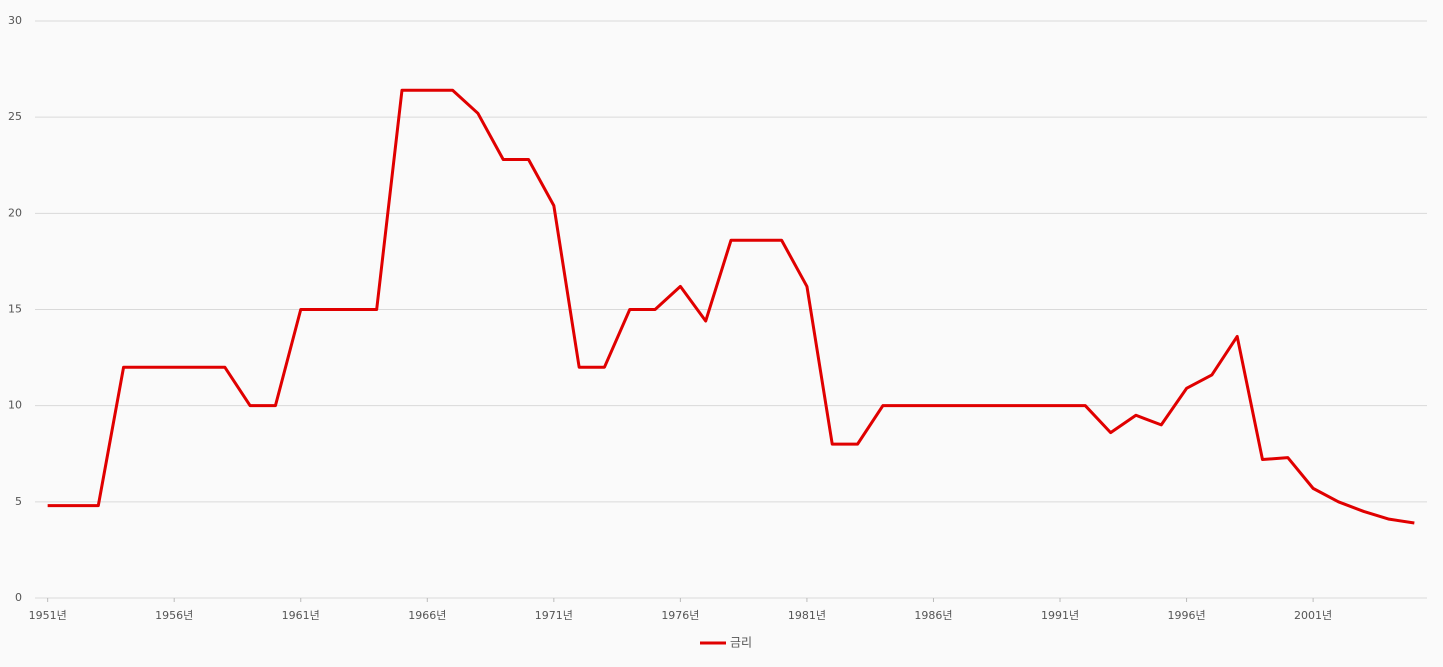 This screenshot has width=1443, height=667. I want to click on legend-label: 금리, so click(741, 643).